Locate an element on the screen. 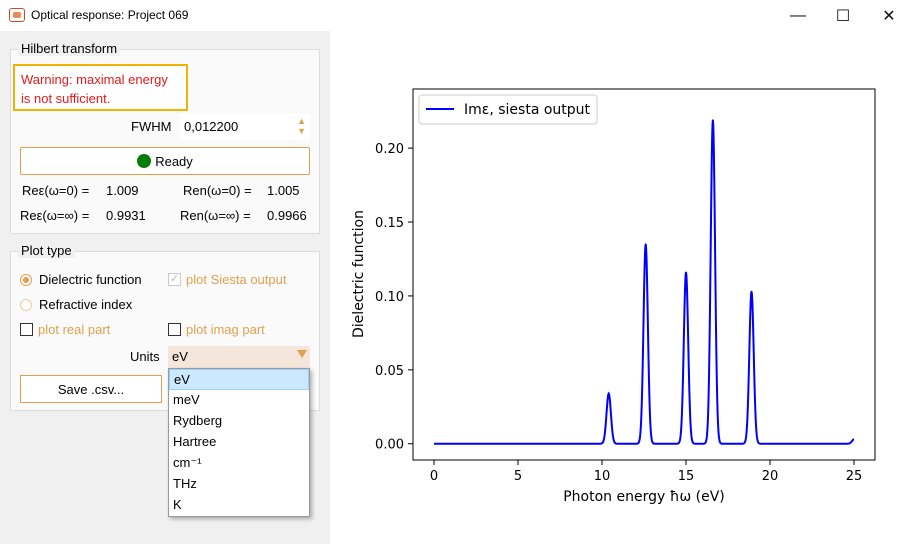 This screenshot has height=544, width=912. y-tick-label: 0.15 is located at coordinates (389, 223).